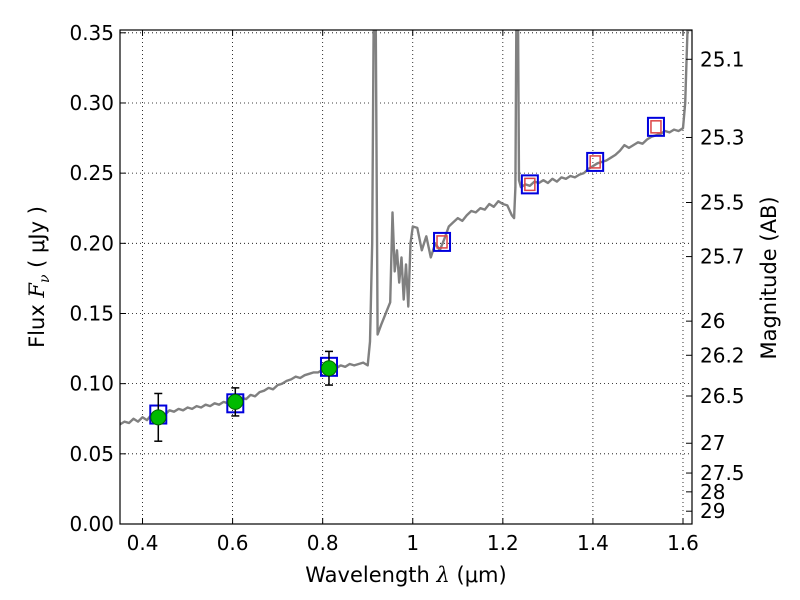  What do you see at coordinates (593, 543) in the screenshot?
I see `x-tick-label: 1.4` at bounding box center [593, 543].